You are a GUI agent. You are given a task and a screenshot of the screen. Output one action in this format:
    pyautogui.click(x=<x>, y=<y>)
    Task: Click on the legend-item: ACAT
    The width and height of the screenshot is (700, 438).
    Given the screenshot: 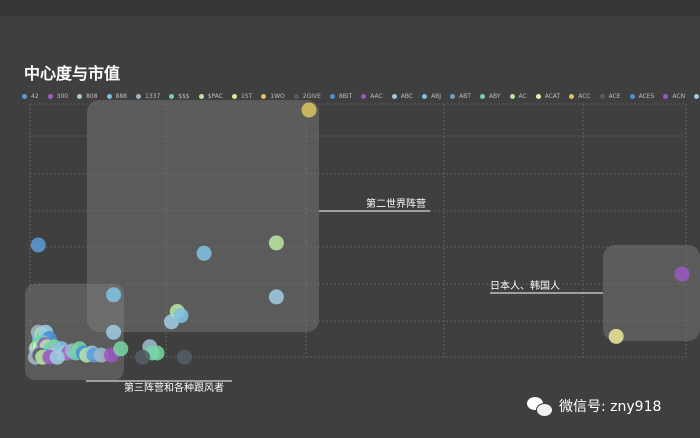 What is the action you would take?
    pyautogui.click(x=548, y=96)
    